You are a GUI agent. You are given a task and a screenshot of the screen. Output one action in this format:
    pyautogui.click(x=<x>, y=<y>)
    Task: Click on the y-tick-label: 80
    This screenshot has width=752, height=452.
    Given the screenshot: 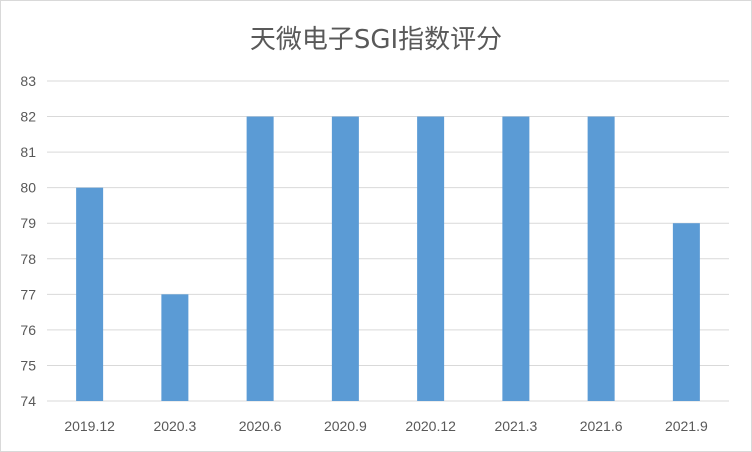 What is the action you would take?
    pyautogui.click(x=28, y=188)
    